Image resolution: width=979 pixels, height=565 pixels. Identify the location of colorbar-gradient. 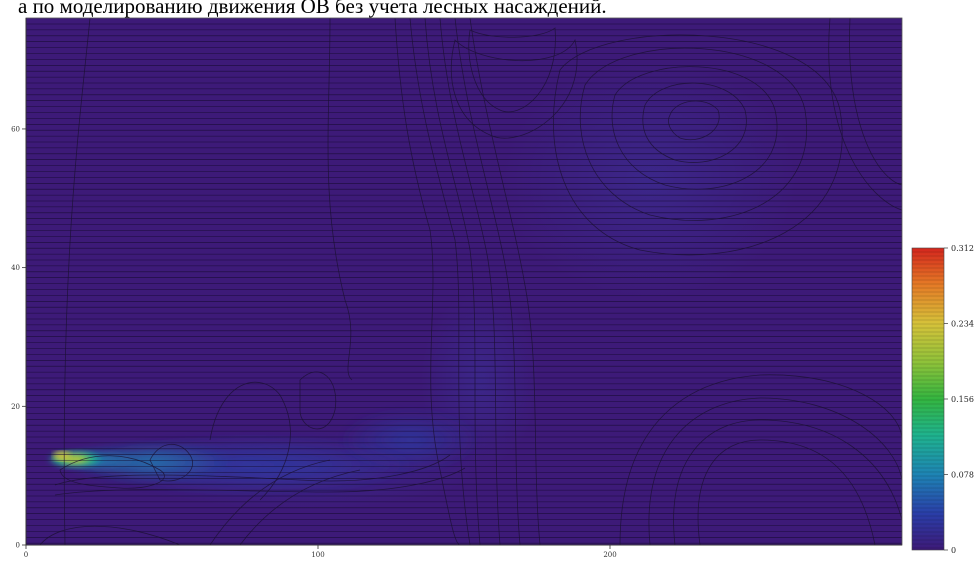
(928, 399).